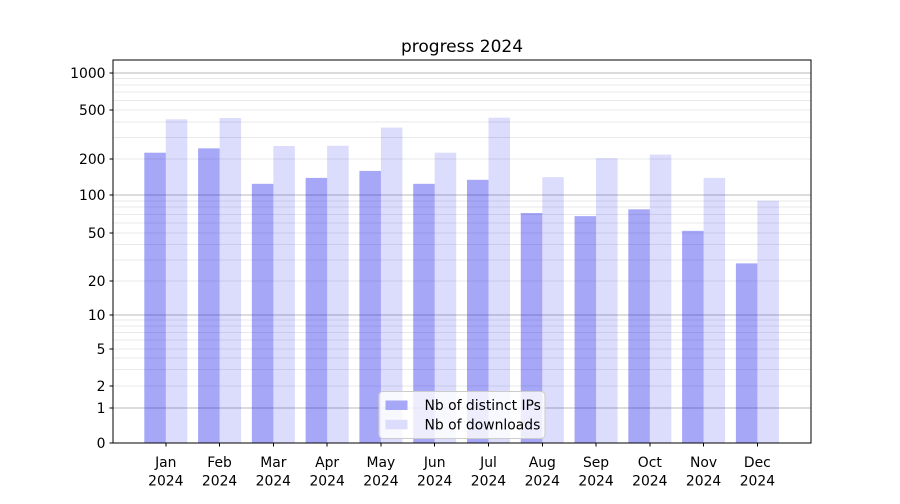 This screenshot has width=900, height=504. Describe the element at coordinates (757, 463) in the screenshot. I see `x-tick-label-month-dec: Dec` at that location.